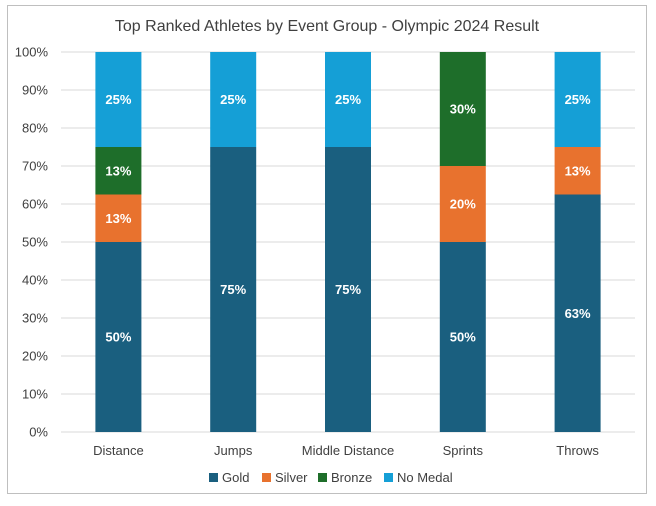  What do you see at coordinates (32, 52) in the screenshot?
I see `y-tick-label: 100%` at bounding box center [32, 52].